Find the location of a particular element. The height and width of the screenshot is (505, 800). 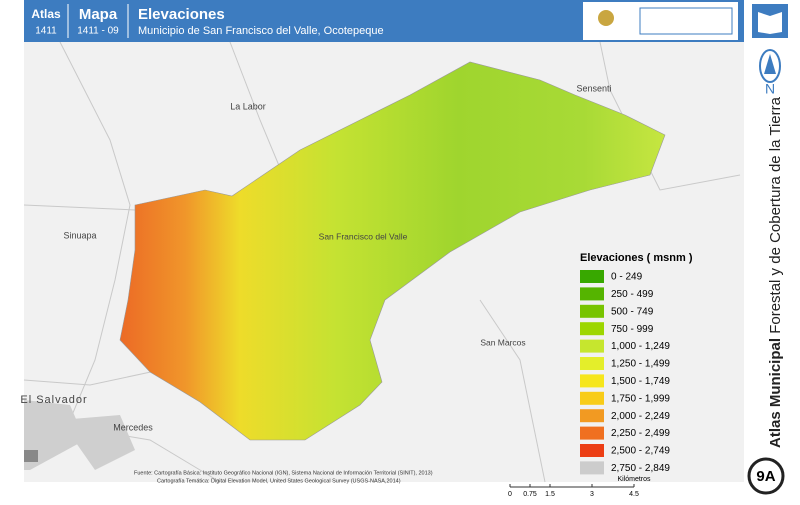

series-rest: Forestal y de Cobertura de la Tierra is located at coordinates (775, 214).